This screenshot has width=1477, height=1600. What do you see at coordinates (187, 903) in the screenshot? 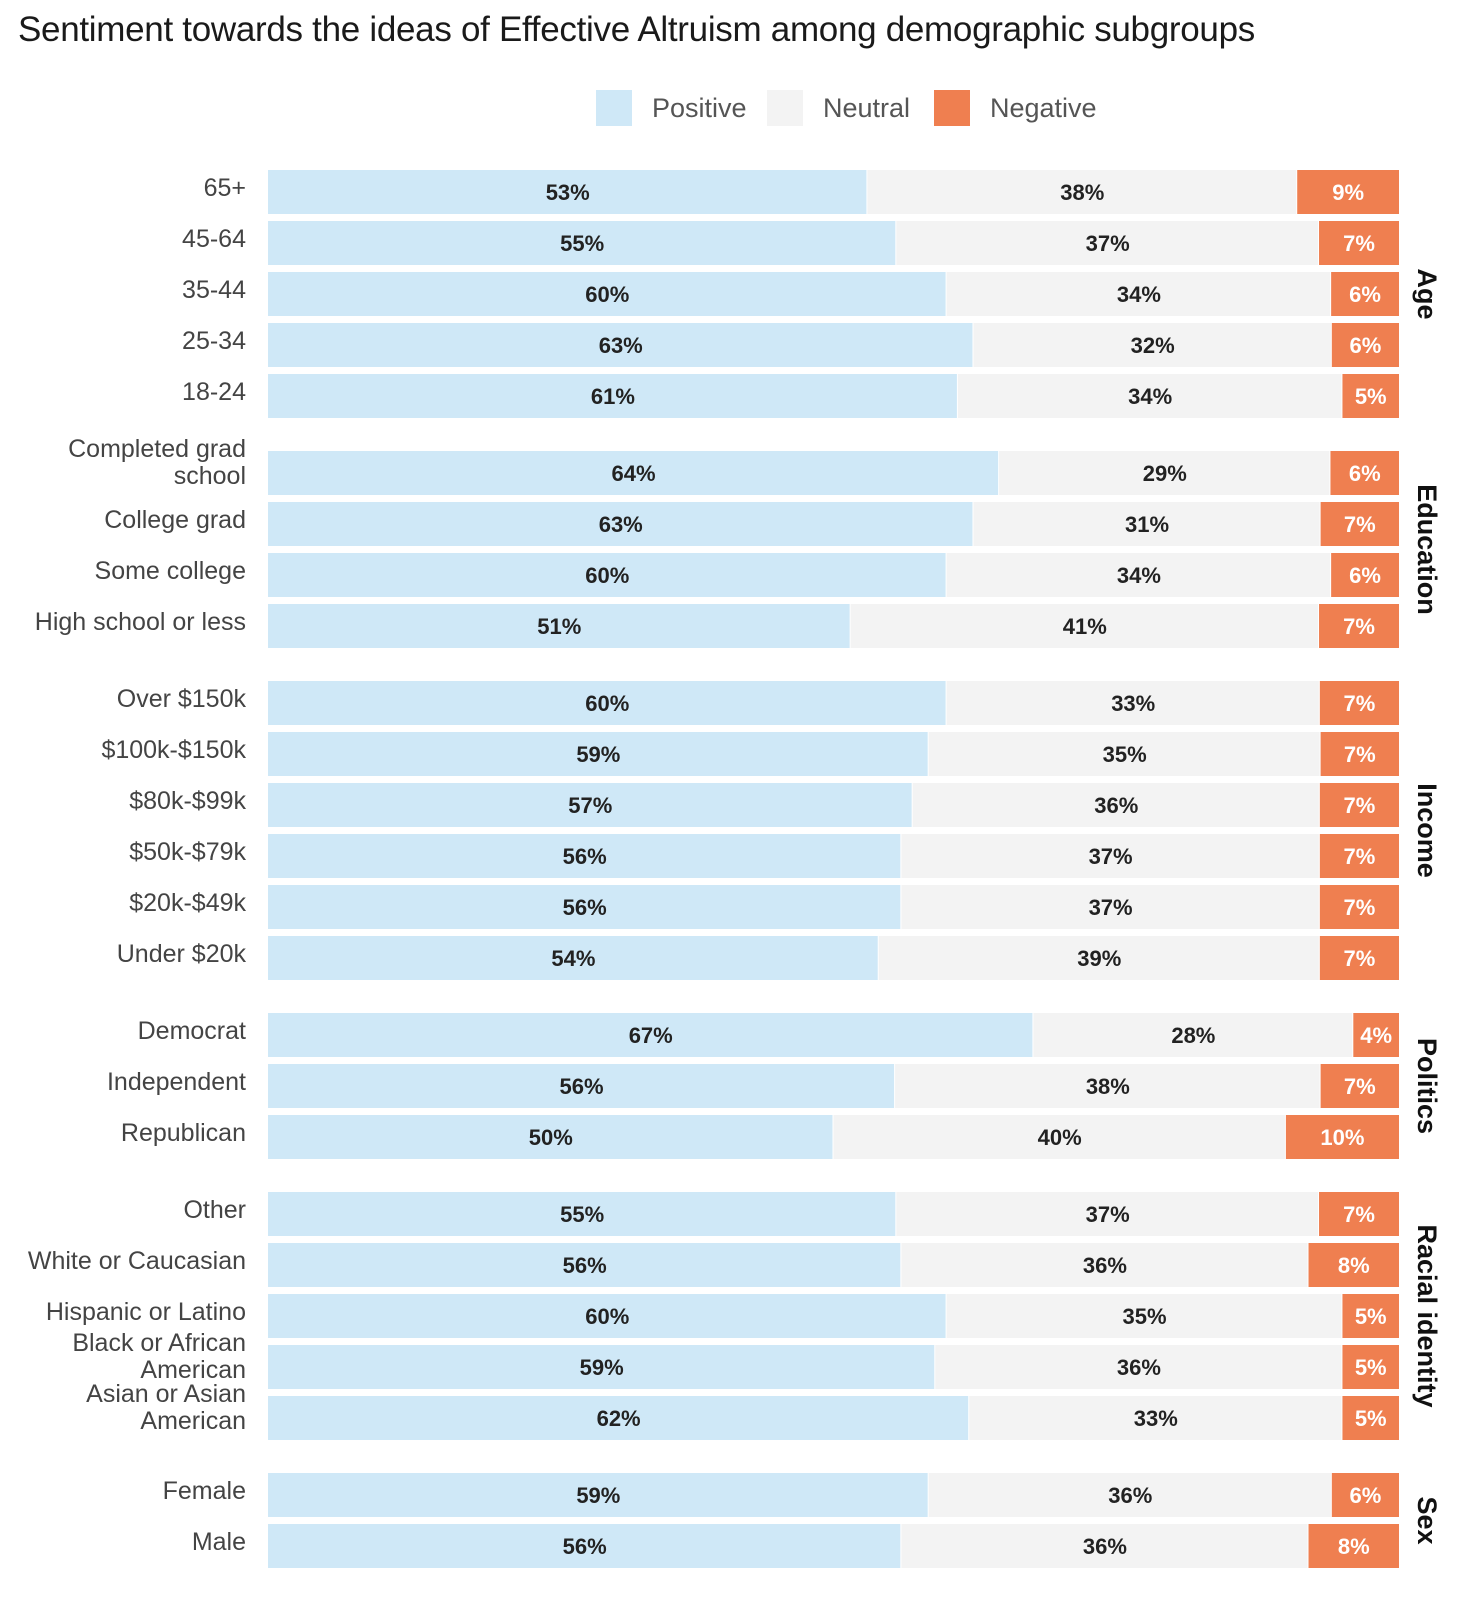
I see `row-label: $20k-$49k` at bounding box center [187, 903].